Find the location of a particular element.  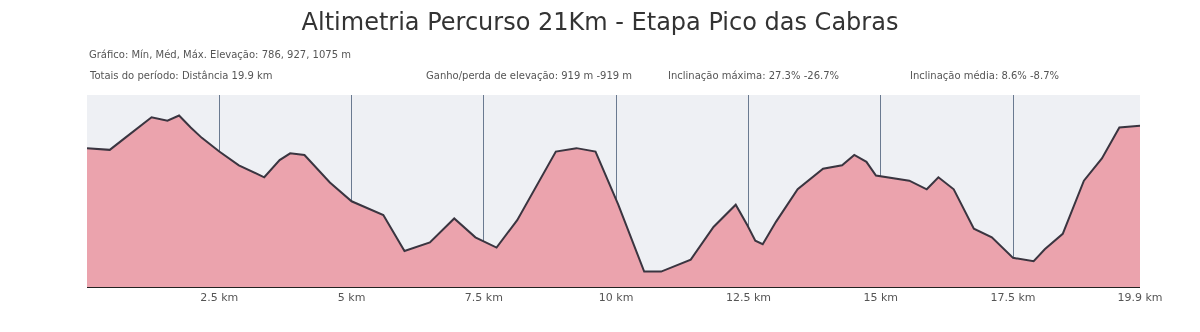

x-tick-label: 7.5 km is located at coordinates (483, 298).